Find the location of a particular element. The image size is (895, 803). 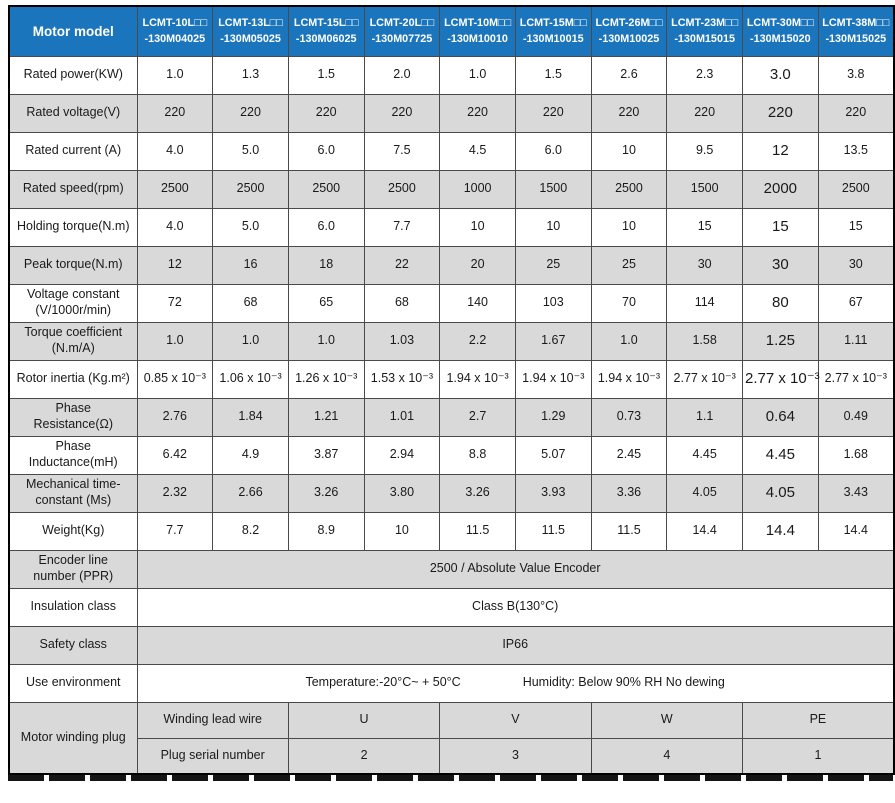

spec-value-cell: 11.5 is located at coordinates (477, 531).